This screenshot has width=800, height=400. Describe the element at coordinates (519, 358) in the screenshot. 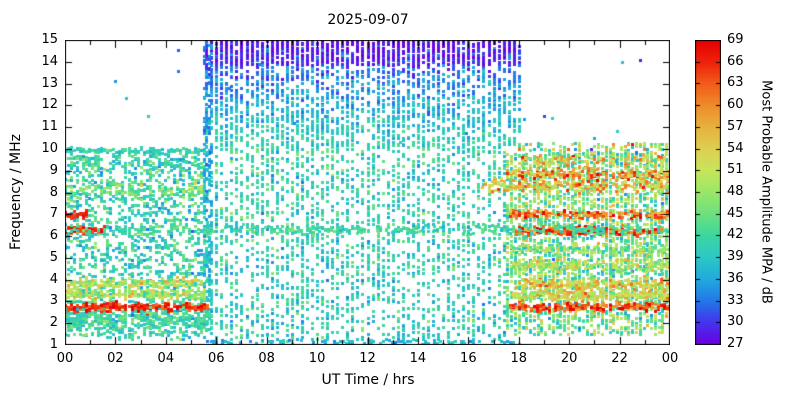

I see `x-tick-label: 18` at that location.